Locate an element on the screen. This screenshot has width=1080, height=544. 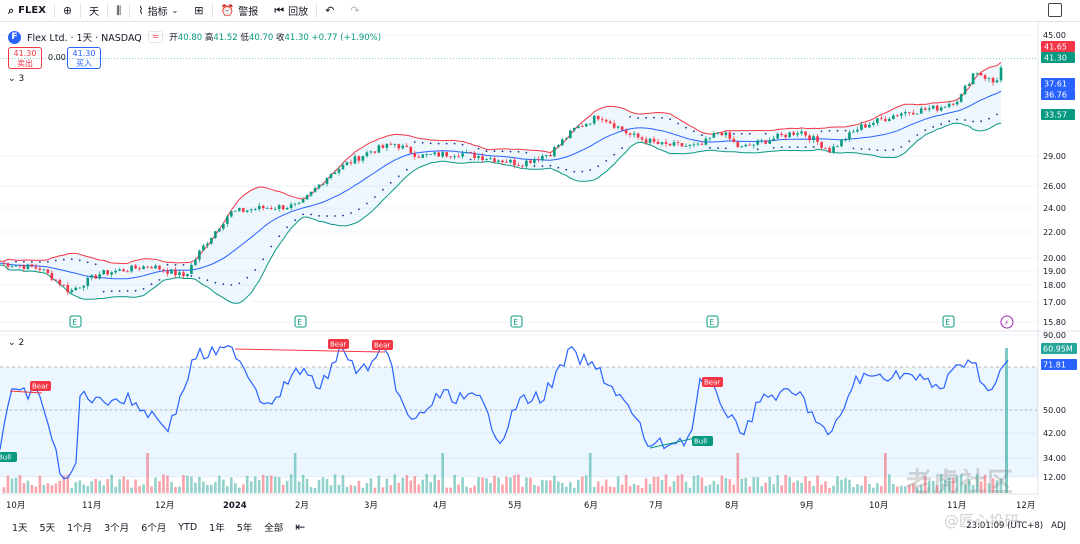
range-3m: 3个月 is located at coordinates (117, 528).